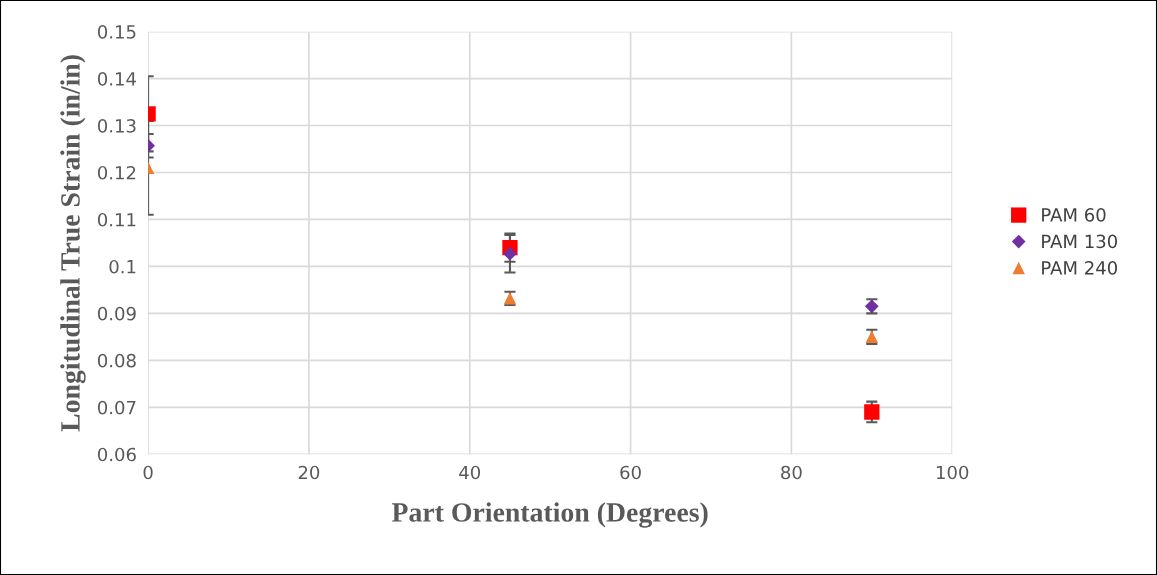 The width and height of the screenshot is (1157, 575). I want to click on legend-label: PAM 130, so click(1080, 241).